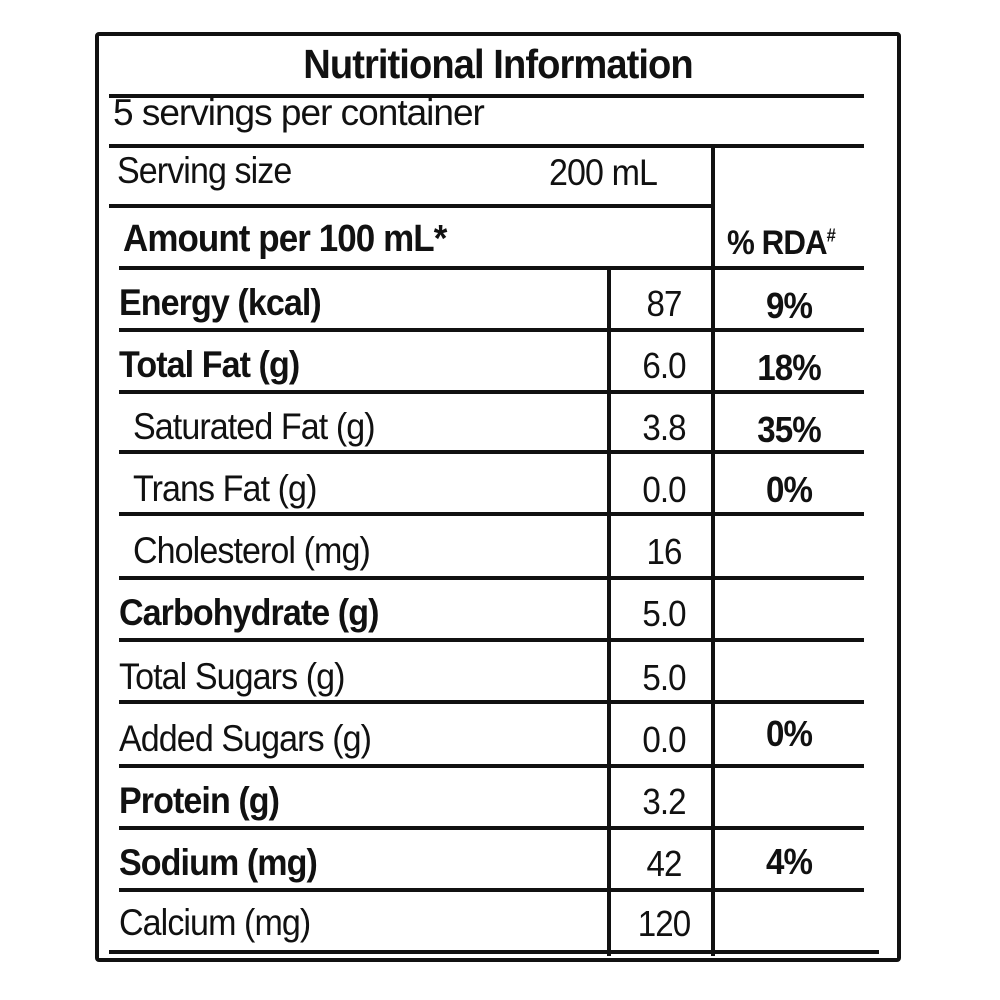 Image resolution: width=1000 pixels, height=1000 pixels. What do you see at coordinates (789, 429) in the screenshot?
I see `nutrient-rda: 35%` at bounding box center [789, 429].